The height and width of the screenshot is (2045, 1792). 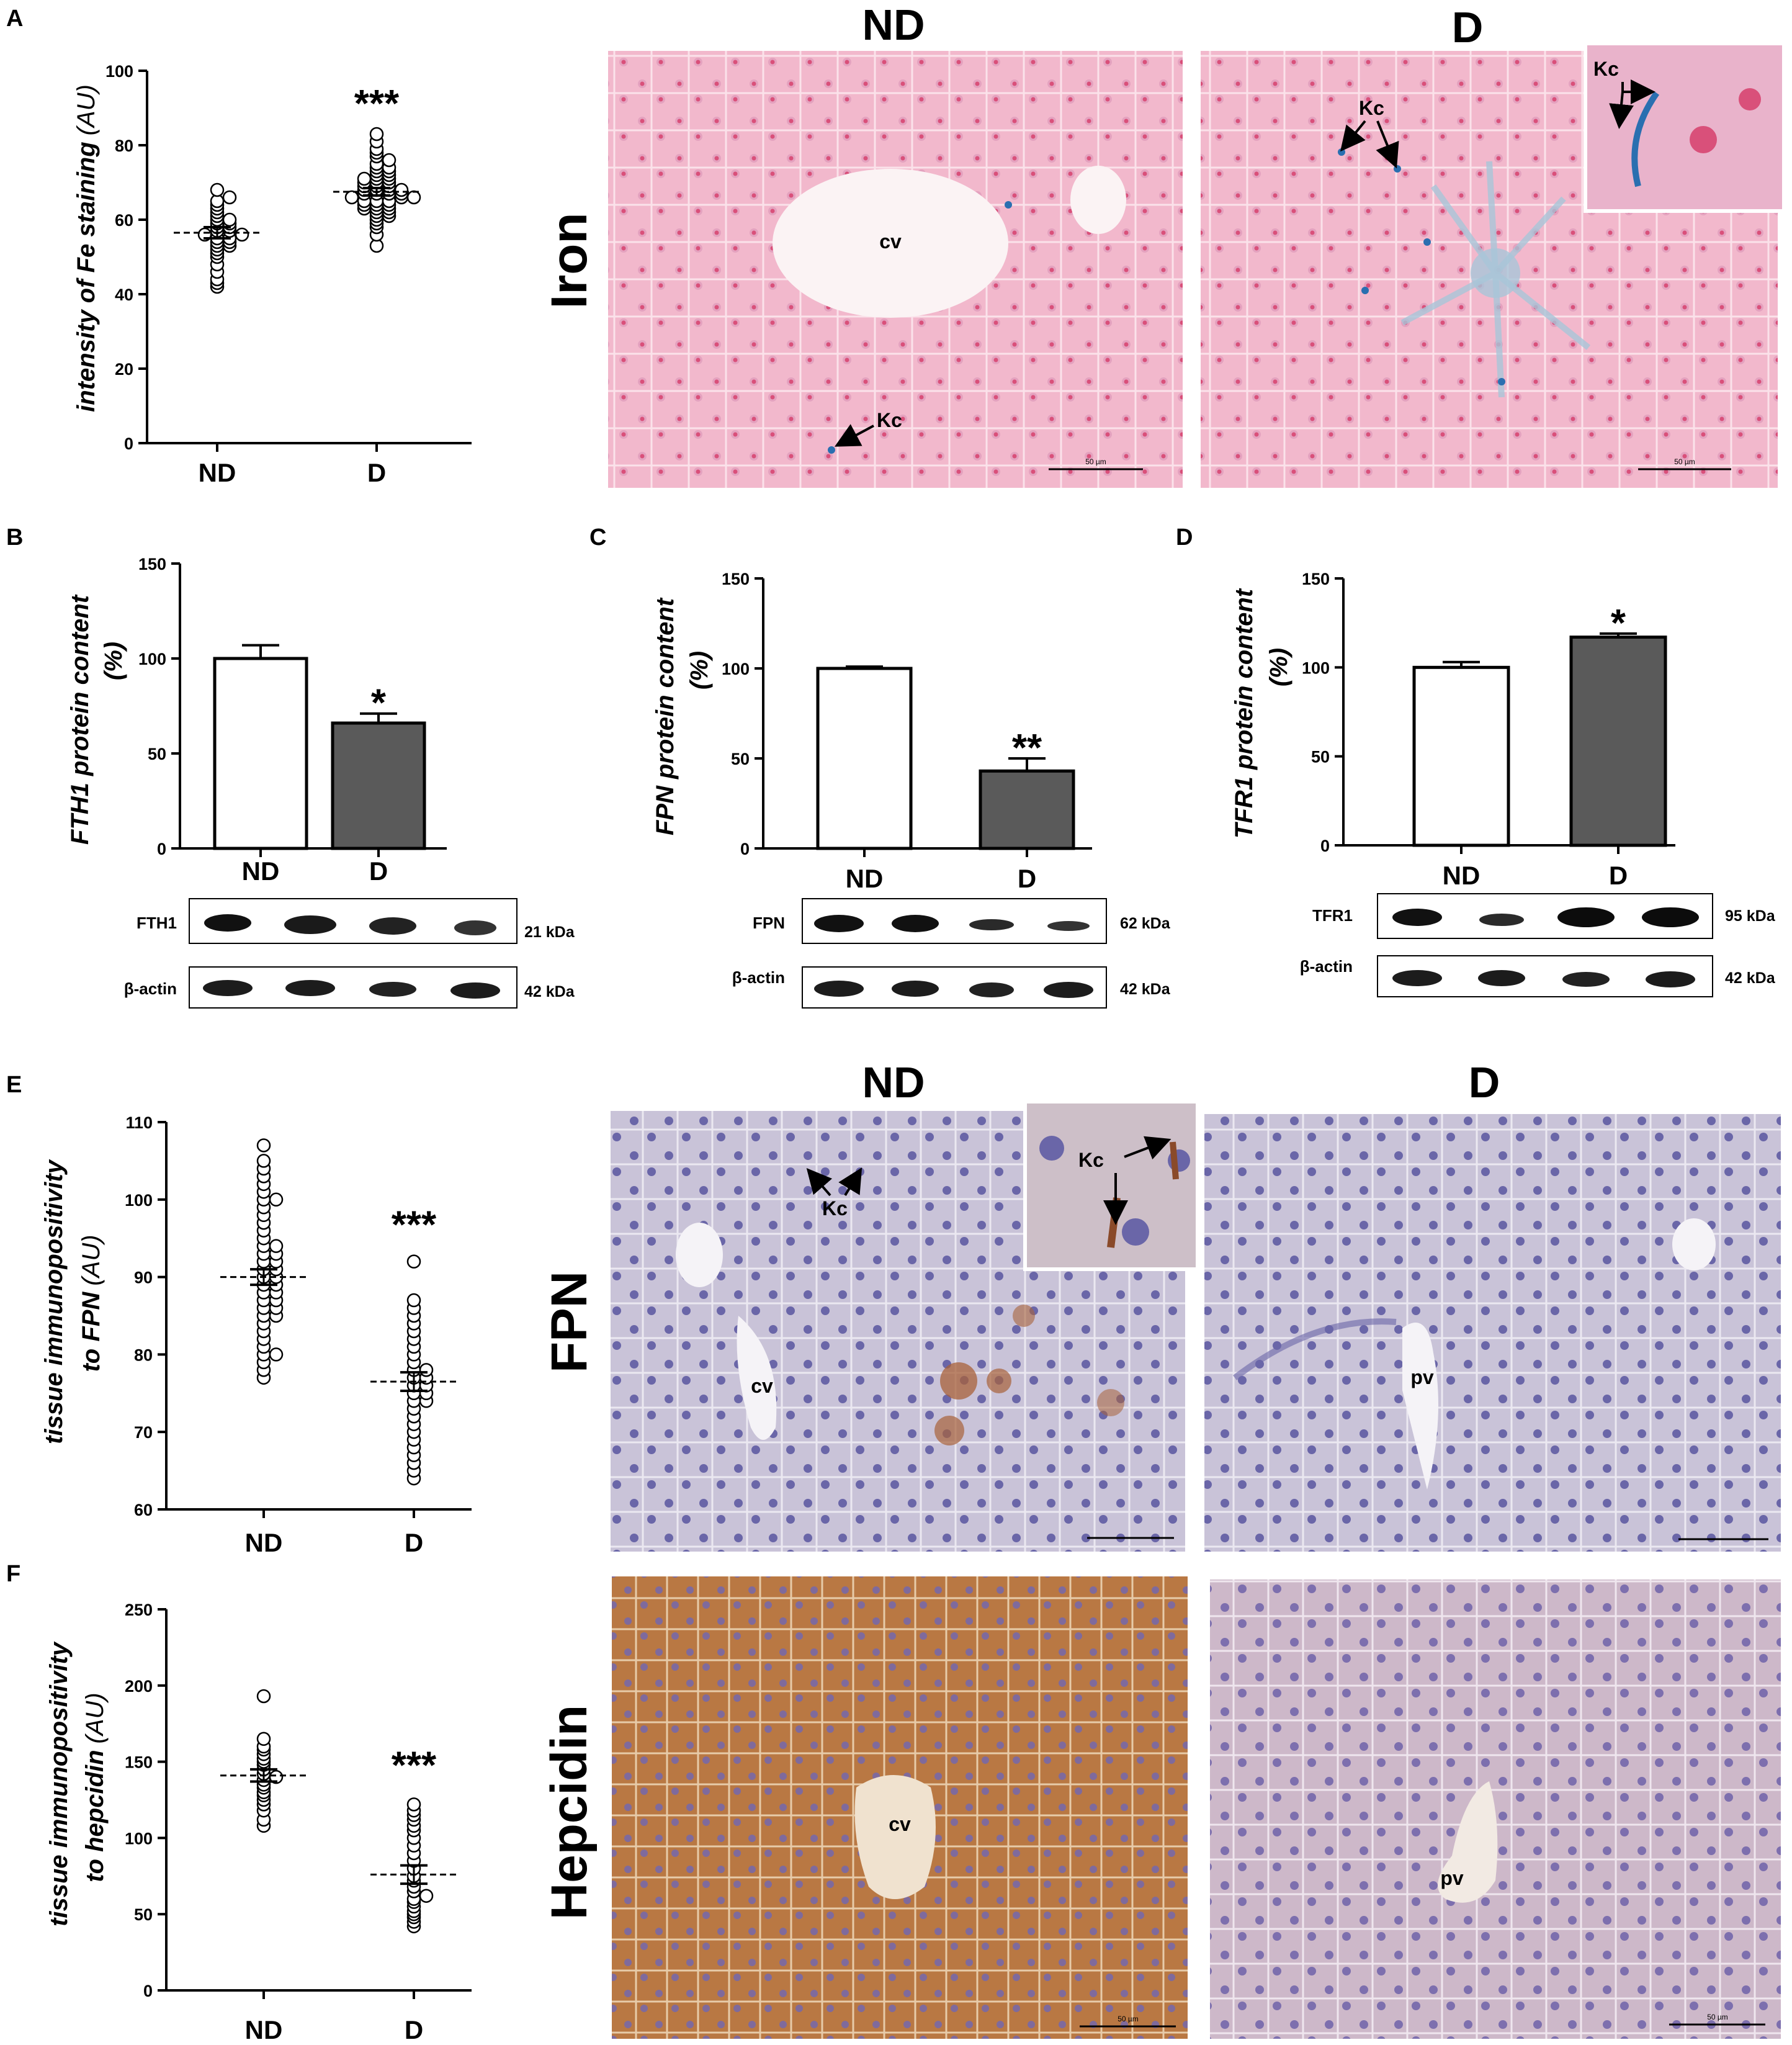 I want to click on row-label-iron: Iron, so click(x=569, y=261).